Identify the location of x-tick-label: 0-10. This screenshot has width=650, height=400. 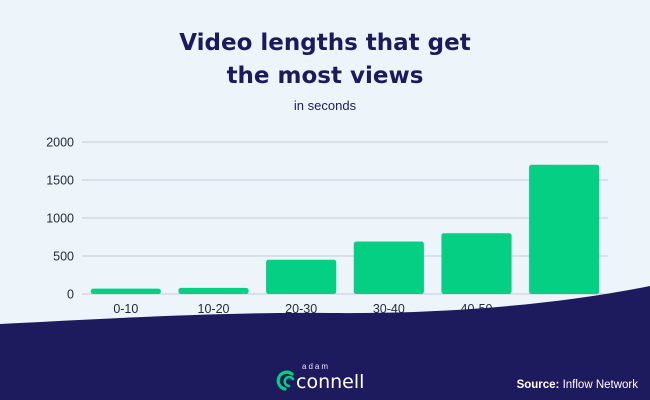
(125, 309).